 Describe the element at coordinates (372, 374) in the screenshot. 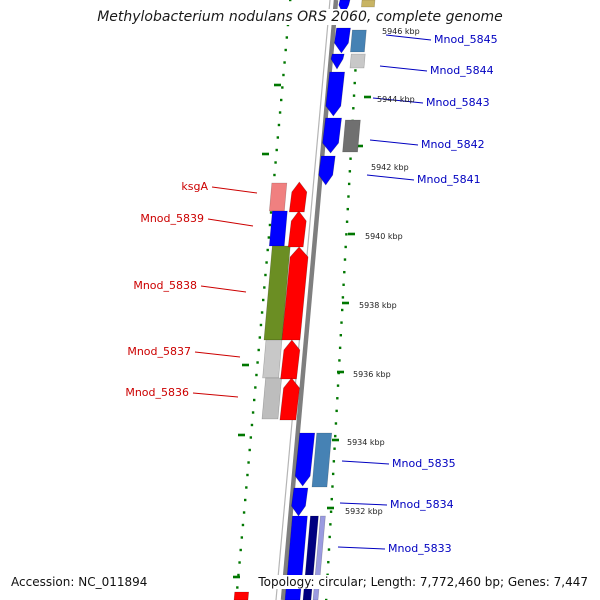

I see `scale-tick-label: 5936 kbp` at that location.